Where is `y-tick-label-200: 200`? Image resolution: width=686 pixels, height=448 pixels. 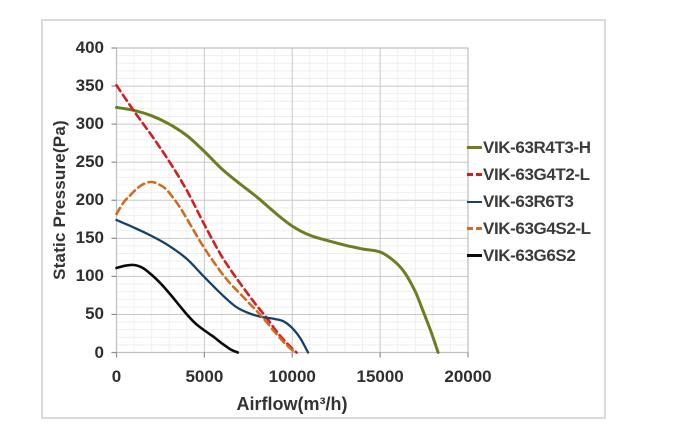
y-tick-label-200: 200 is located at coordinates (89, 200).